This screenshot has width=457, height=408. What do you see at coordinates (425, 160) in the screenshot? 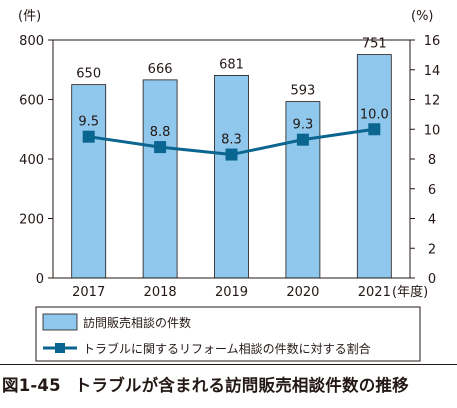
I see `right-axis: 0 2 4 6 8 10 12 14 16` at bounding box center [425, 160].